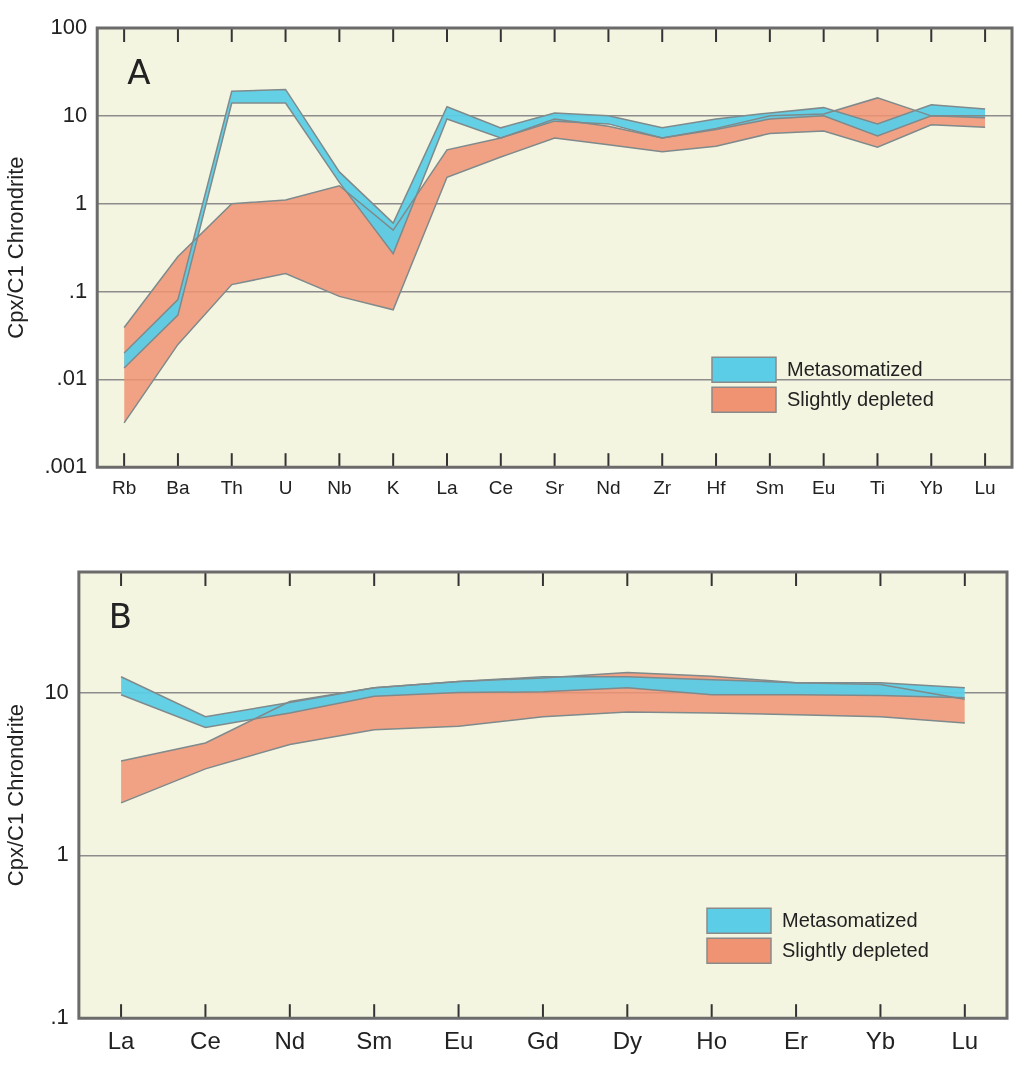  I want to click on x-tick-label: U, so click(285, 487).